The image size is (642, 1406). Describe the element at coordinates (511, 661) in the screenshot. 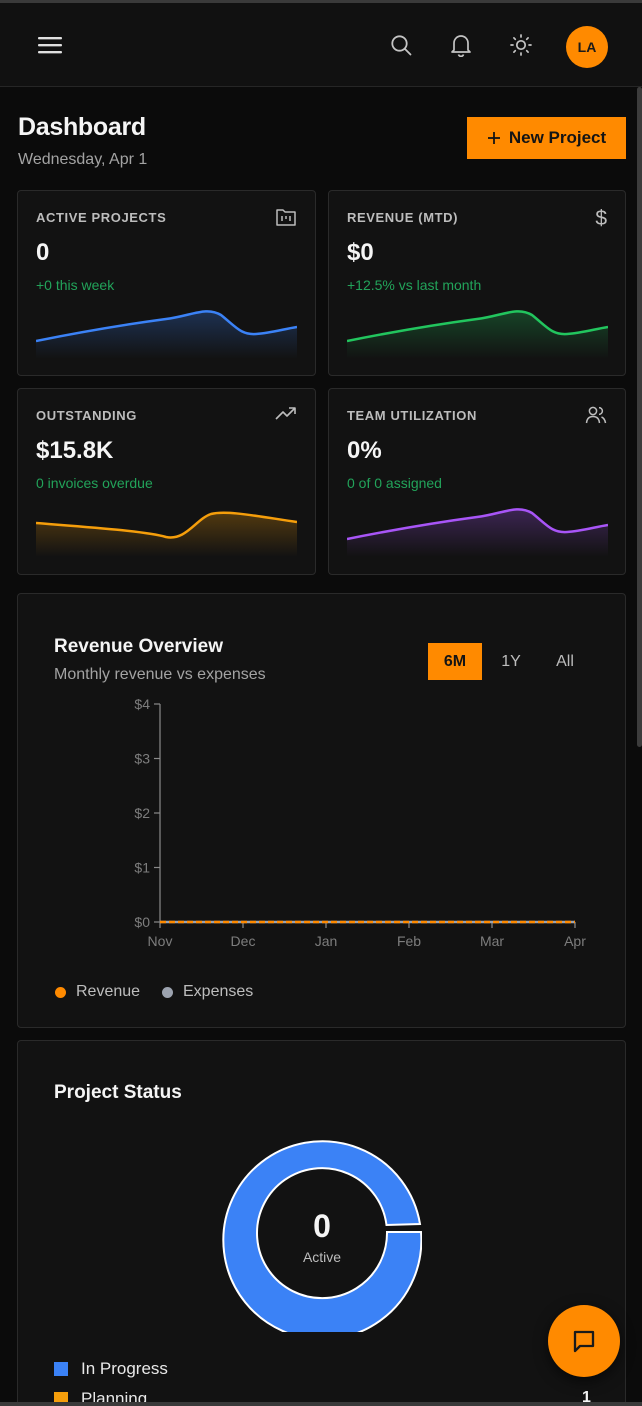

I see `range-tab-1y: 1Y` at that location.